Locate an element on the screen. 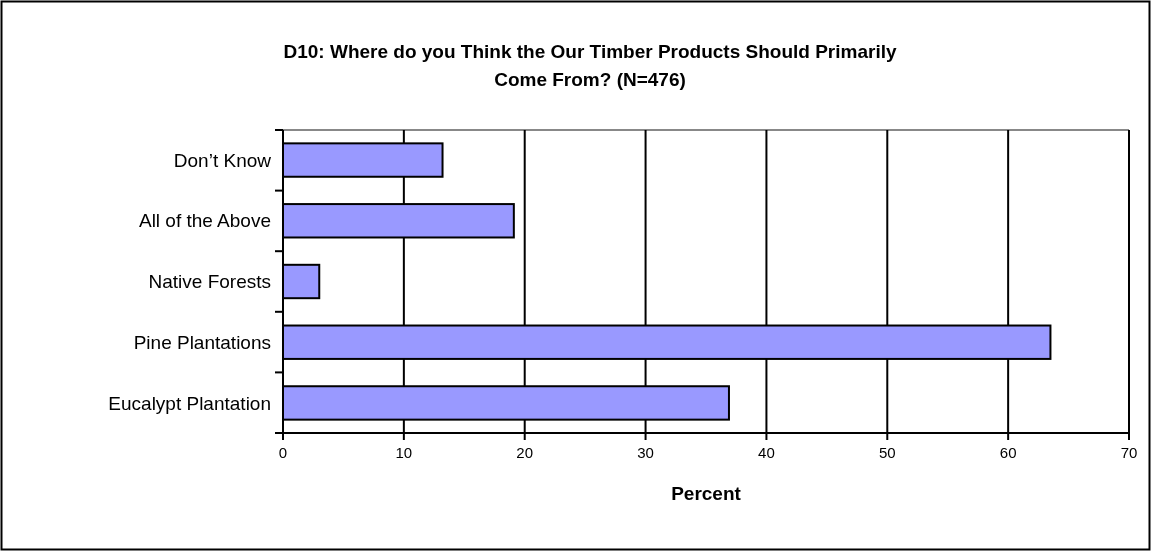  x-axis-title: Percent is located at coordinates (706, 493).